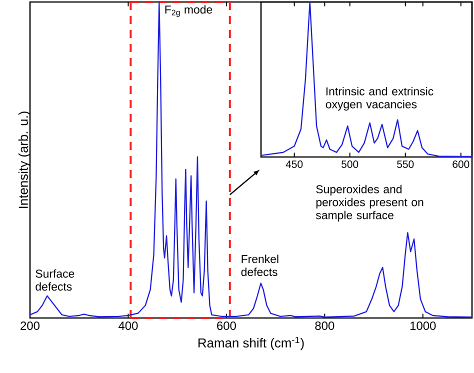  What do you see at coordinates (380, 98) in the screenshot?
I see `annotation: Intrinsic and extrinsic oxygen vacancies` at bounding box center [380, 98].